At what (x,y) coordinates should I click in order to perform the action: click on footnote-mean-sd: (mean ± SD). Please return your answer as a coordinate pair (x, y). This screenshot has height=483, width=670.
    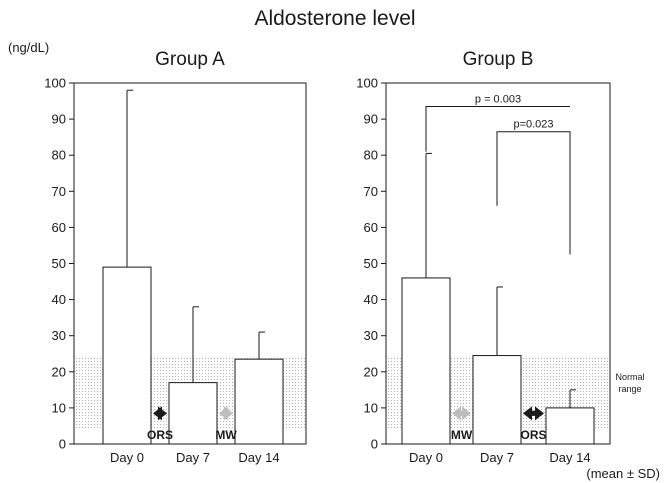
    Looking at the image, I should click on (623, 473).